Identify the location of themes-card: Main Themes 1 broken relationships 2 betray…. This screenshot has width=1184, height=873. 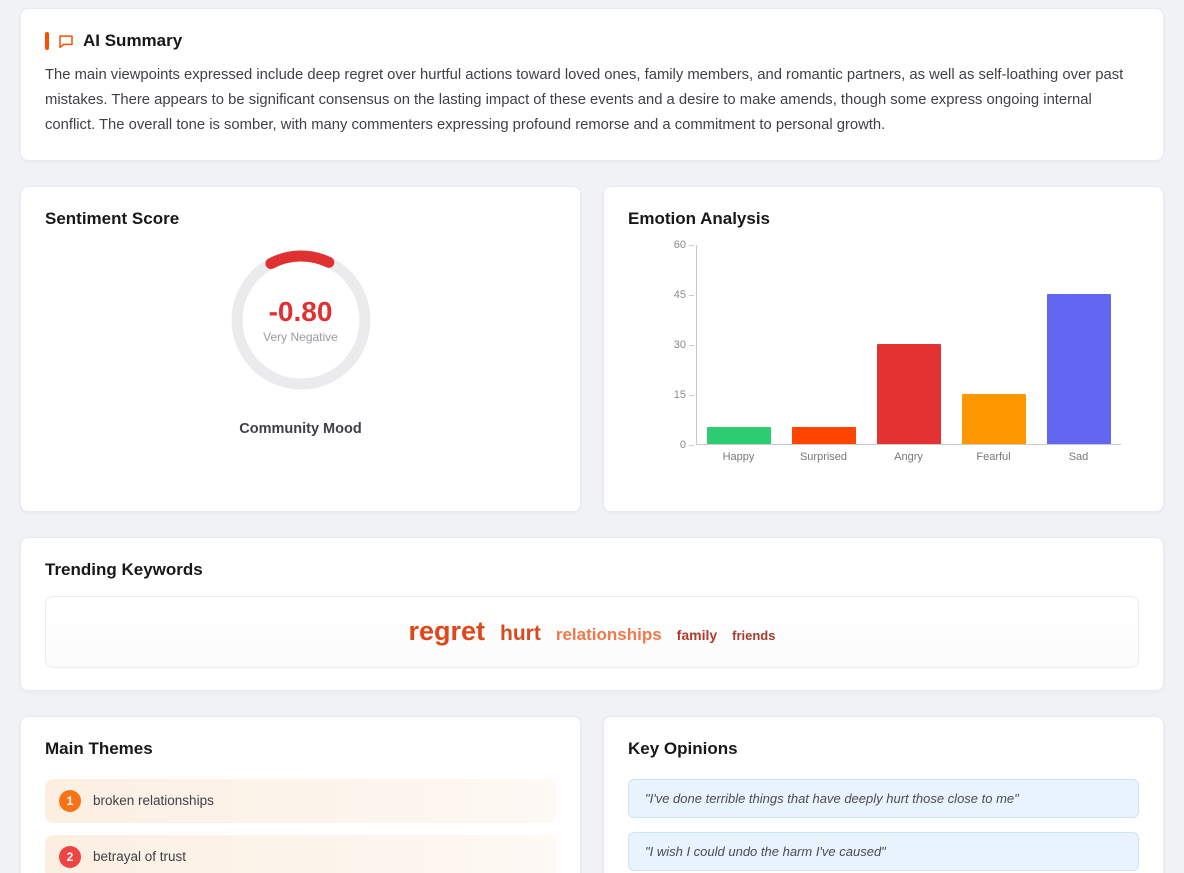
(300, 794).